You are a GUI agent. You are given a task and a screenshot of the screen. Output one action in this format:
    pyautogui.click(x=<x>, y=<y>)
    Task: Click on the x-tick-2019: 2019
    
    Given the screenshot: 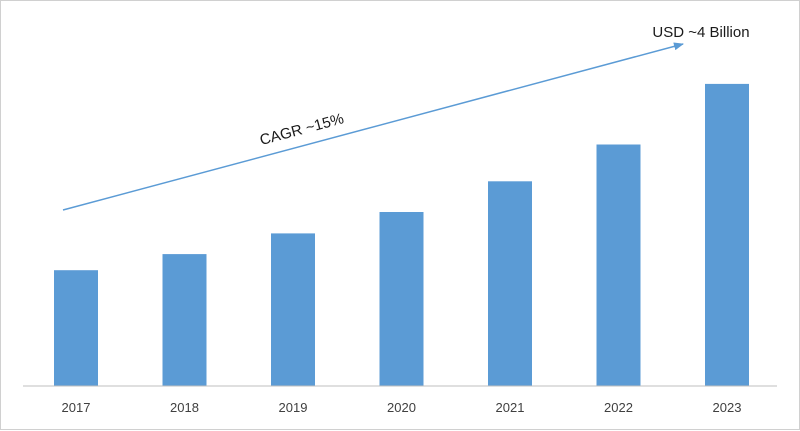 What is the action you would take?
    pyautogui.click(x=293, y=407)
    